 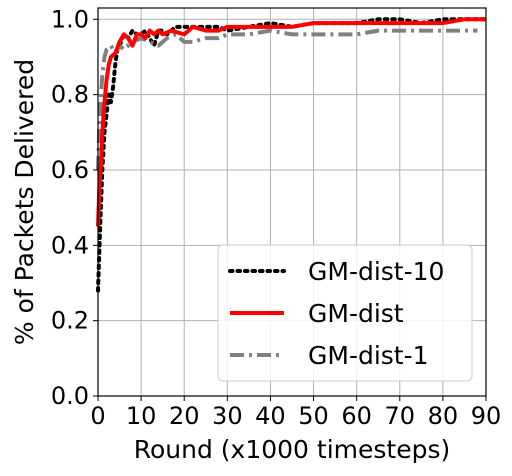 What do you see at coordinates (141, 416) in the screenshot?
I see `x-tick-label: 10` at bounding box center [141, 416].